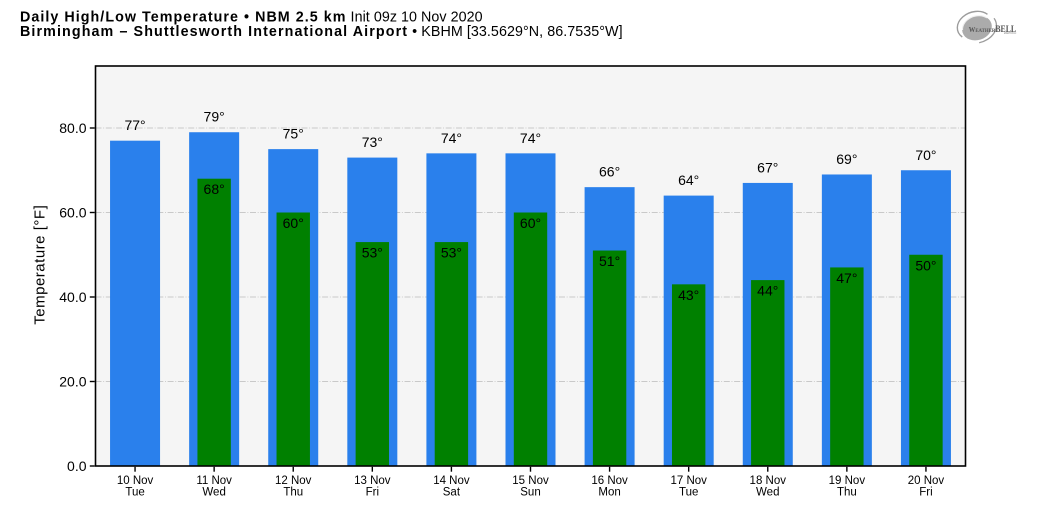 The height and width of the screenshot is (521, 1040). I want to click on svg-text: 79°, so click(214, 117).